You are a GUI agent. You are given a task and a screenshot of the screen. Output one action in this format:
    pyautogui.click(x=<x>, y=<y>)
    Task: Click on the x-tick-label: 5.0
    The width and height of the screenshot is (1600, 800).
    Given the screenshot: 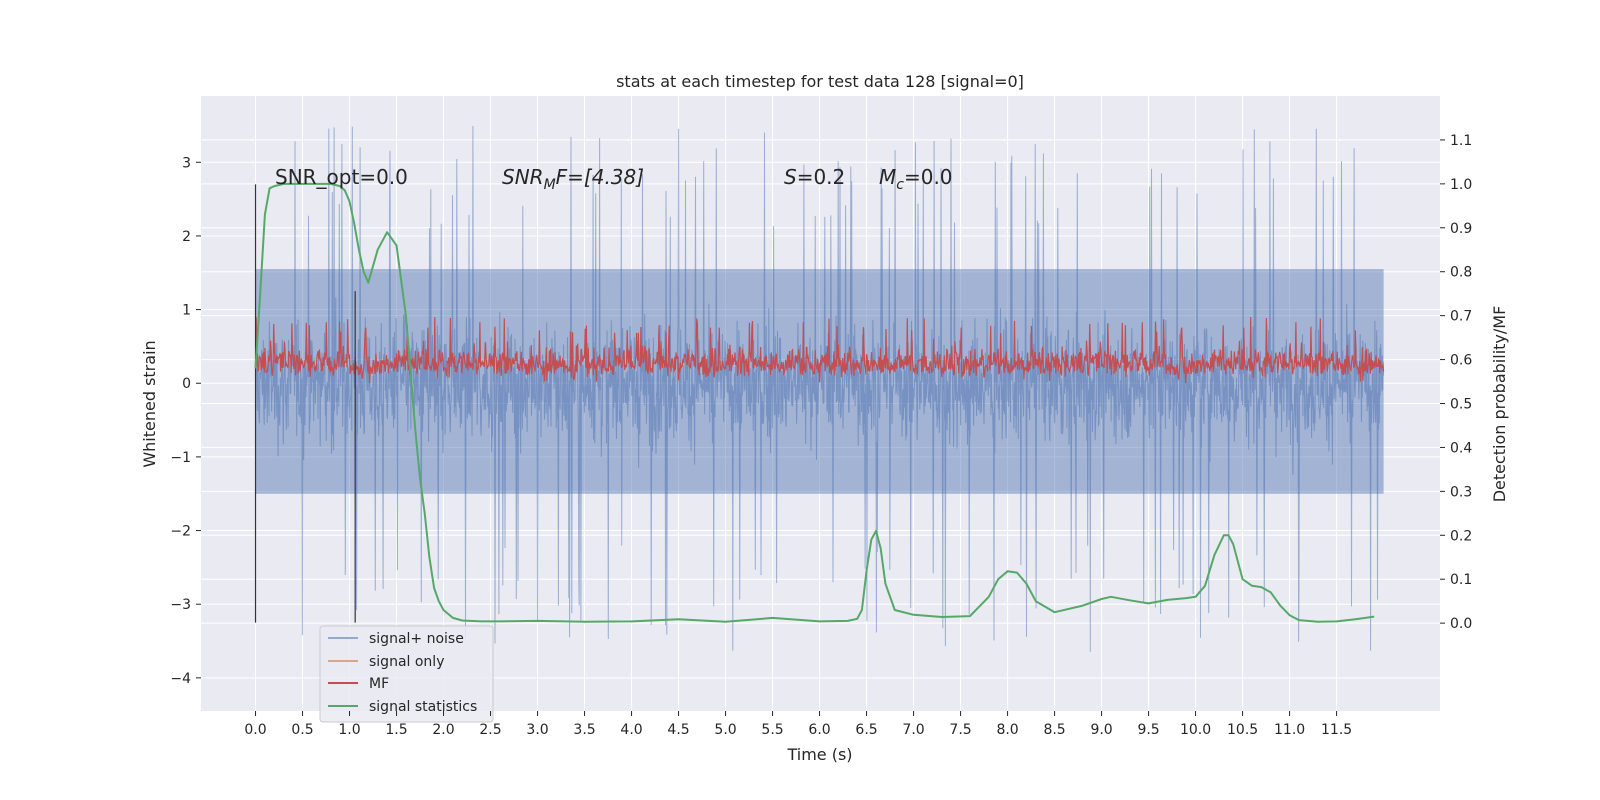 What is the action you would take?
    pyautogui.click(x=725, y=730)
    